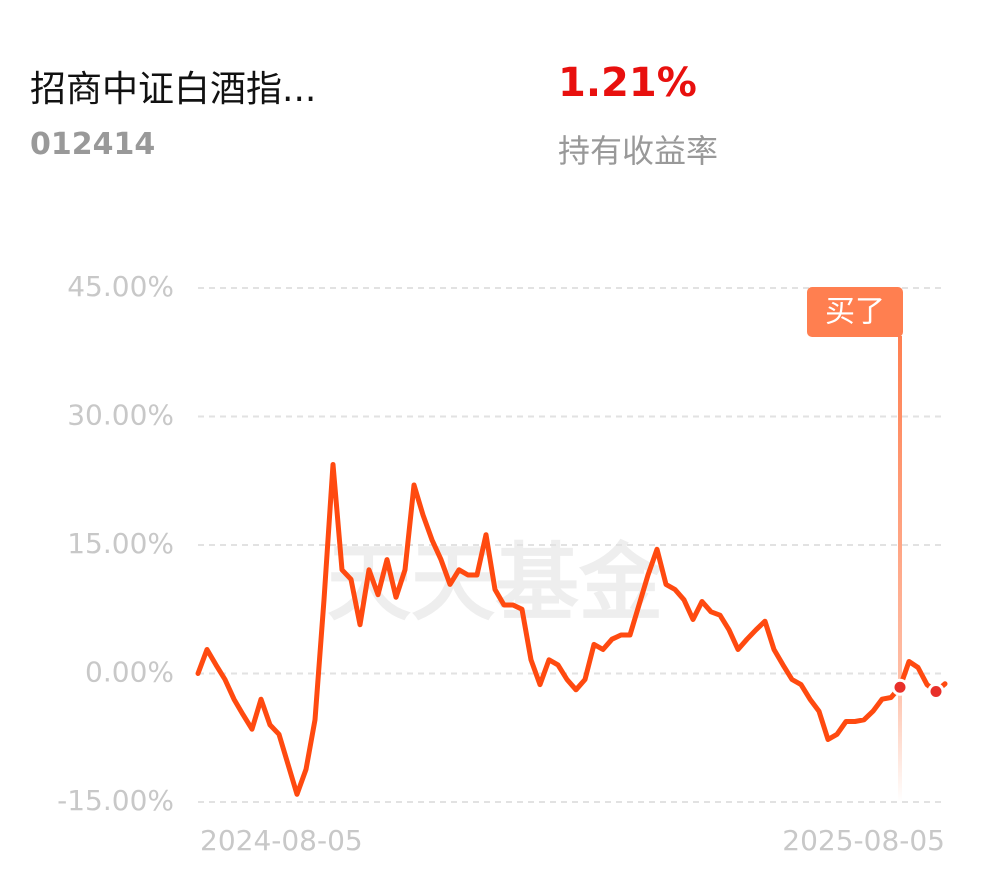  I want to click on annotation-text: 买了, so click(855, 312).